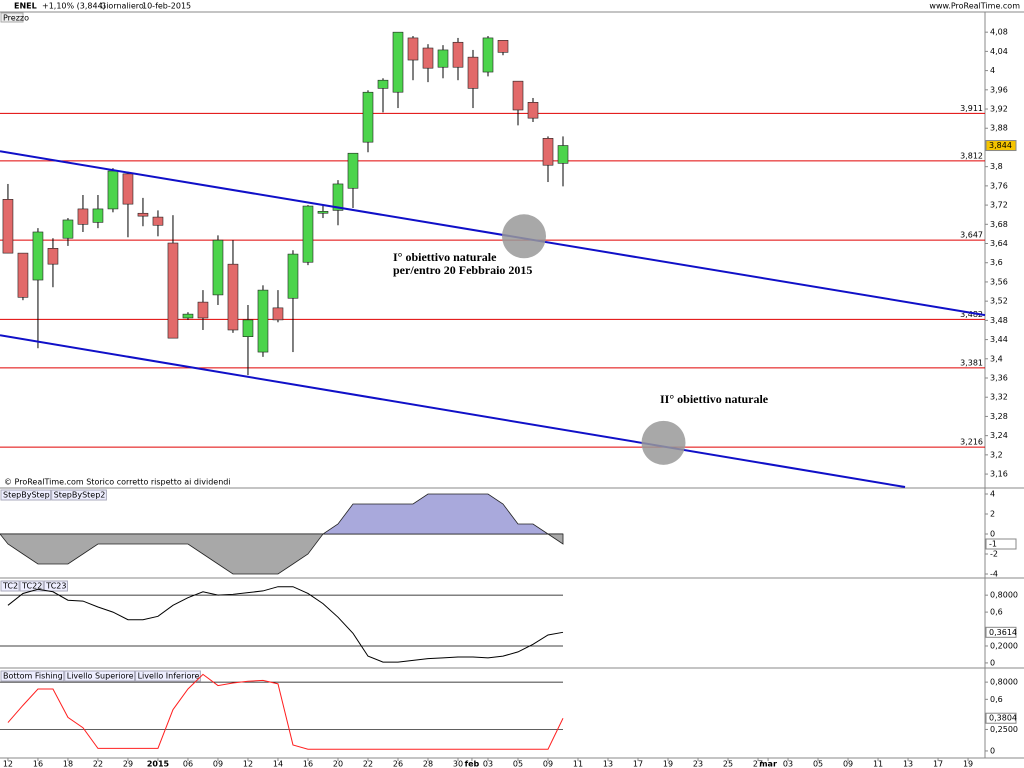 This screenshot has height=768, width=1024. What do you see at coordinates (999, 205) in the screenshot?
I see `y-tick-label: 3,72` at bounding box center [999, 205].